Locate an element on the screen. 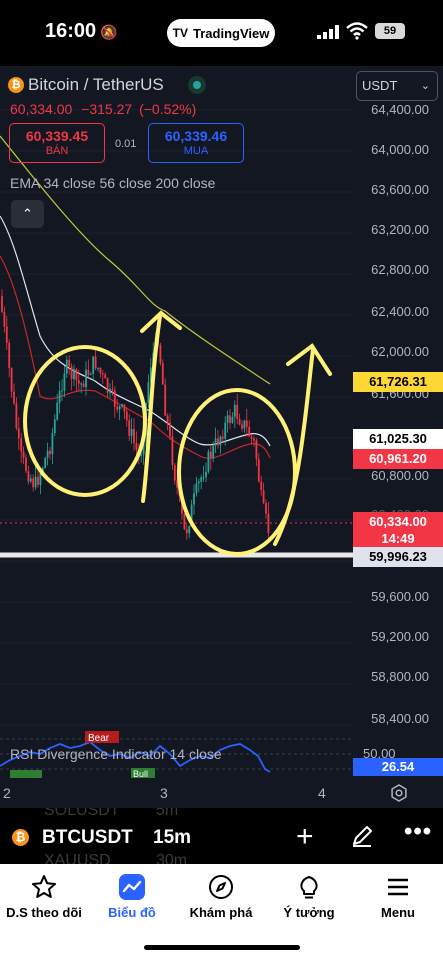 This screenshot has width=443, height=960. tradingview-pill: TV TradingView is located at coordinates (221, 33).